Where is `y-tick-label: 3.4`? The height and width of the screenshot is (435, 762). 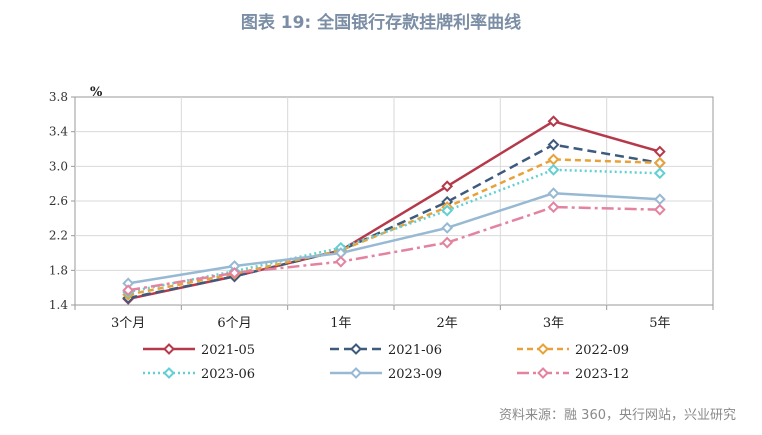
y-tick-label: 3.4 is located at coordinates (58, 132).